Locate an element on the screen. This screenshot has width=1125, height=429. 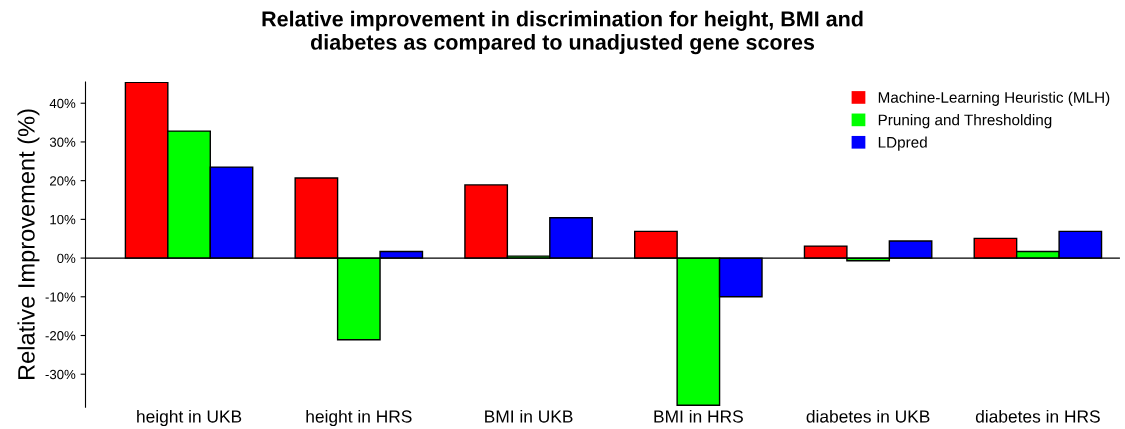
legend-label: LDpred is located at coordinates (902, 143).